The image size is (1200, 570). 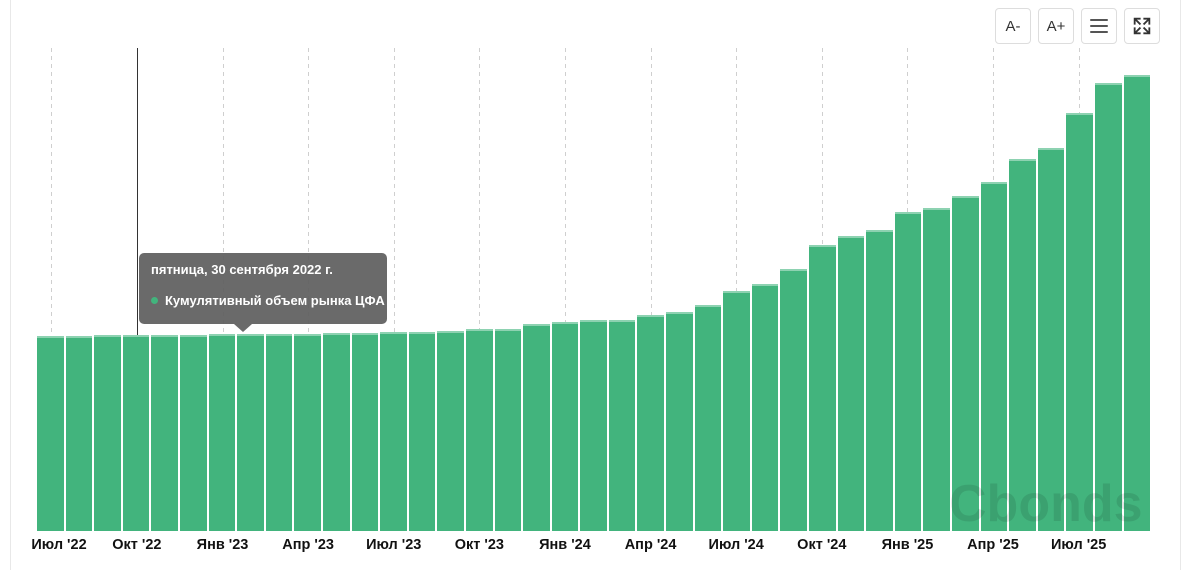 I want to click on tooltip-pointer, so click(x=243, y=328).